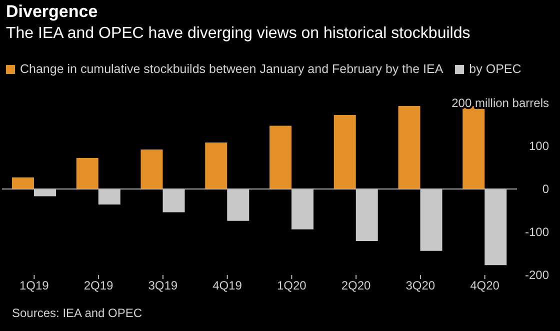 The width and height of the screenshot is (560, 331). Describe the element at coordinates (35, 285) in the screenshot. I see `x-tick-label: 1Q19` at that location.